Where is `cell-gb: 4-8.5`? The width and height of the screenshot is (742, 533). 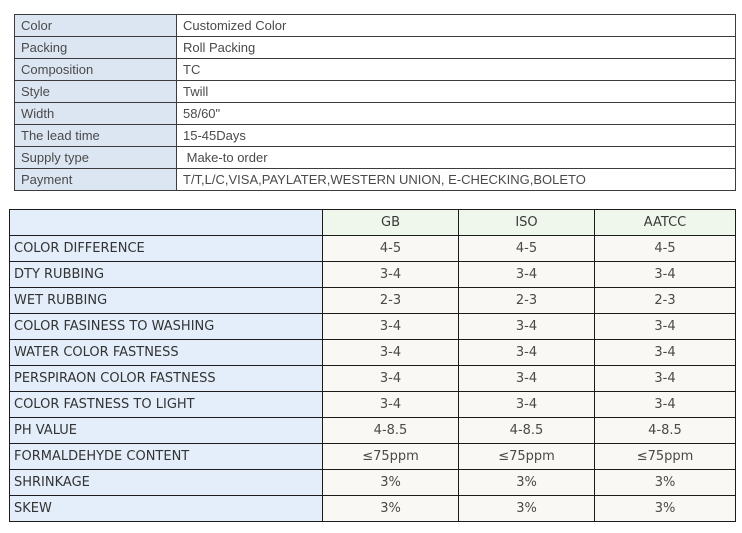
cell-gb: 4-8.5 is located at coordinates (390, 430).